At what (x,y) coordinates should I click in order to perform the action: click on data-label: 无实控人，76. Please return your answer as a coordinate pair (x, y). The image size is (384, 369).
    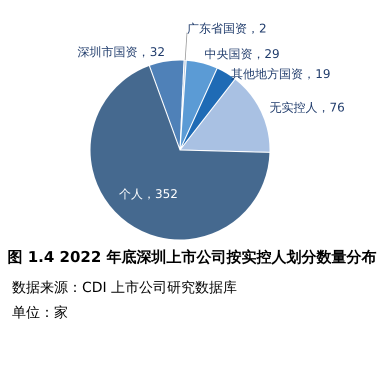
    Looking at the image, I should click on (307, 107).